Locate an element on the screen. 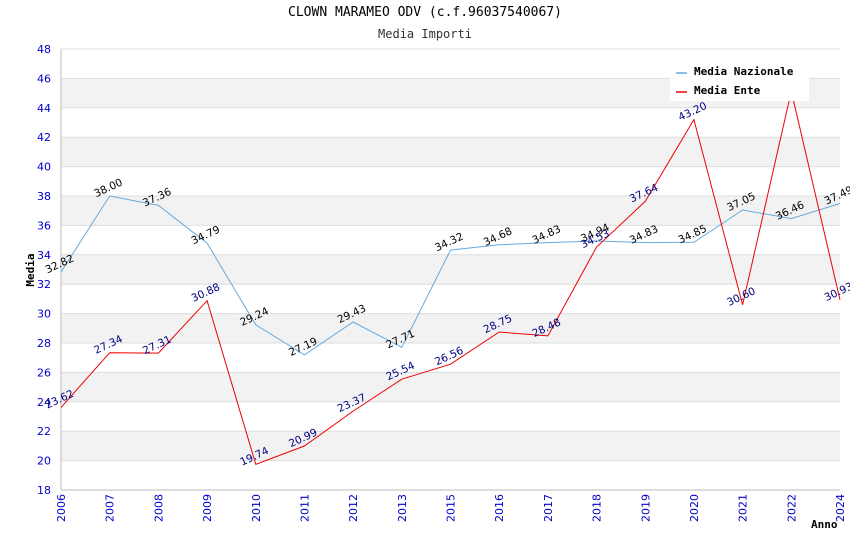  data-label: 30.60 is located at coordinates (741, 297).